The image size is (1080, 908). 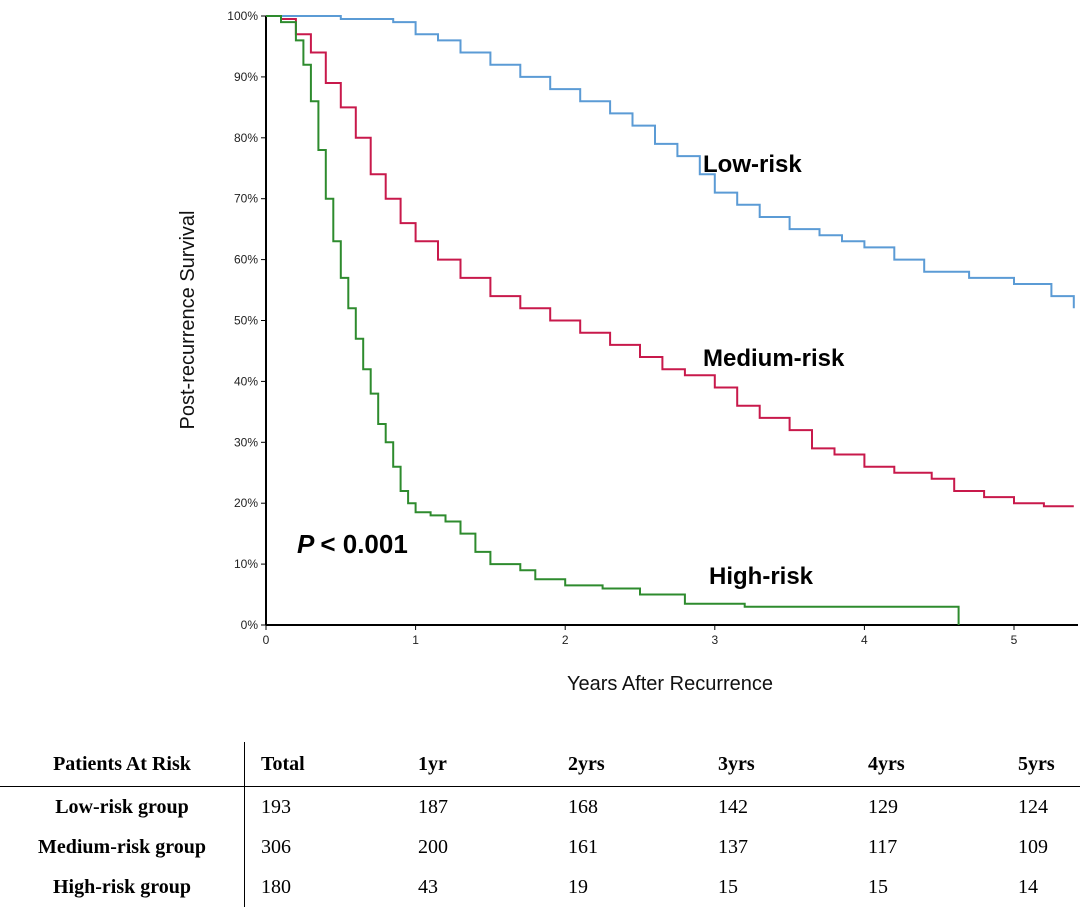 What do you see at coordinates (540, 806) in the screenshot?
I see `table-row: Low-risk group 193 187 168 142 129 124` at bounding box center [540, 806].